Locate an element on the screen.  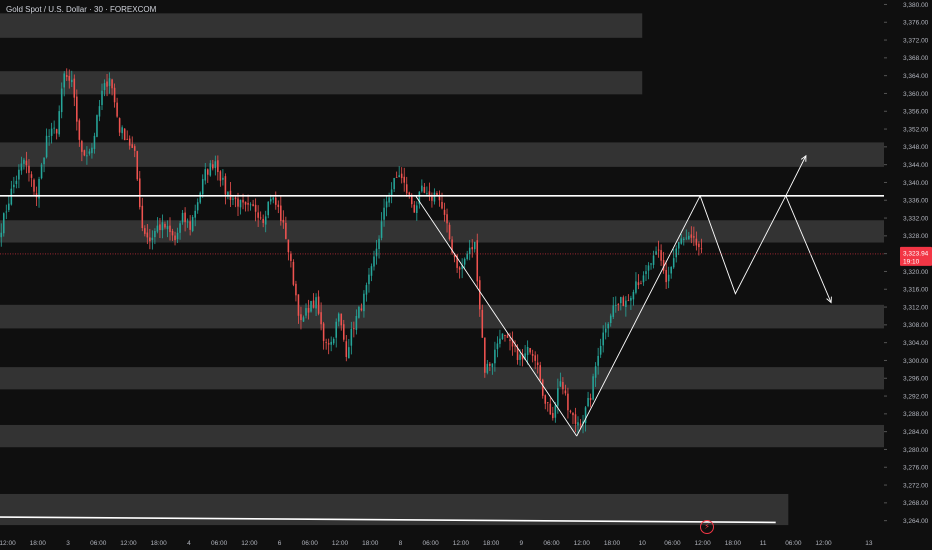
y-tick-label: 3,320.00 is located at coordinates (916, 272).